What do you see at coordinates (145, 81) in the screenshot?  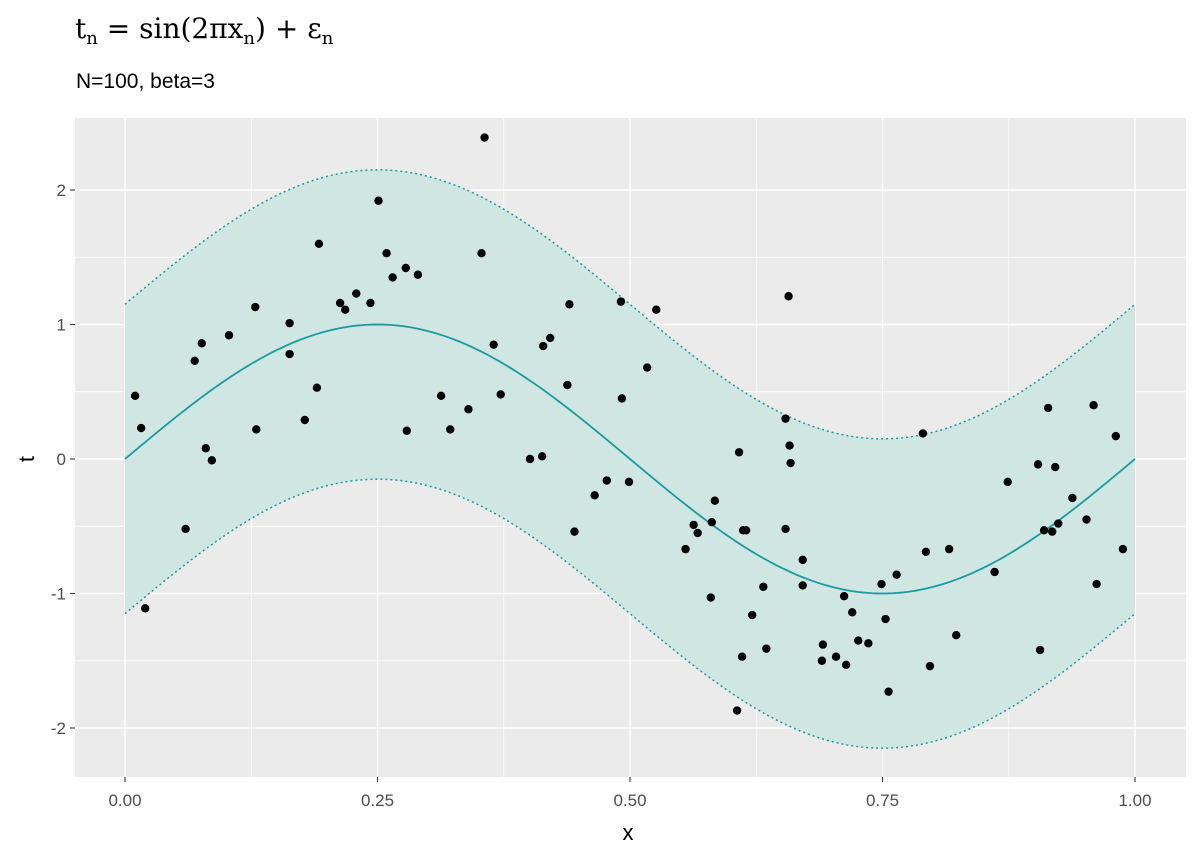 I see `chart-subtitle: N=100, beta=3` at bounding box center [145, 81].